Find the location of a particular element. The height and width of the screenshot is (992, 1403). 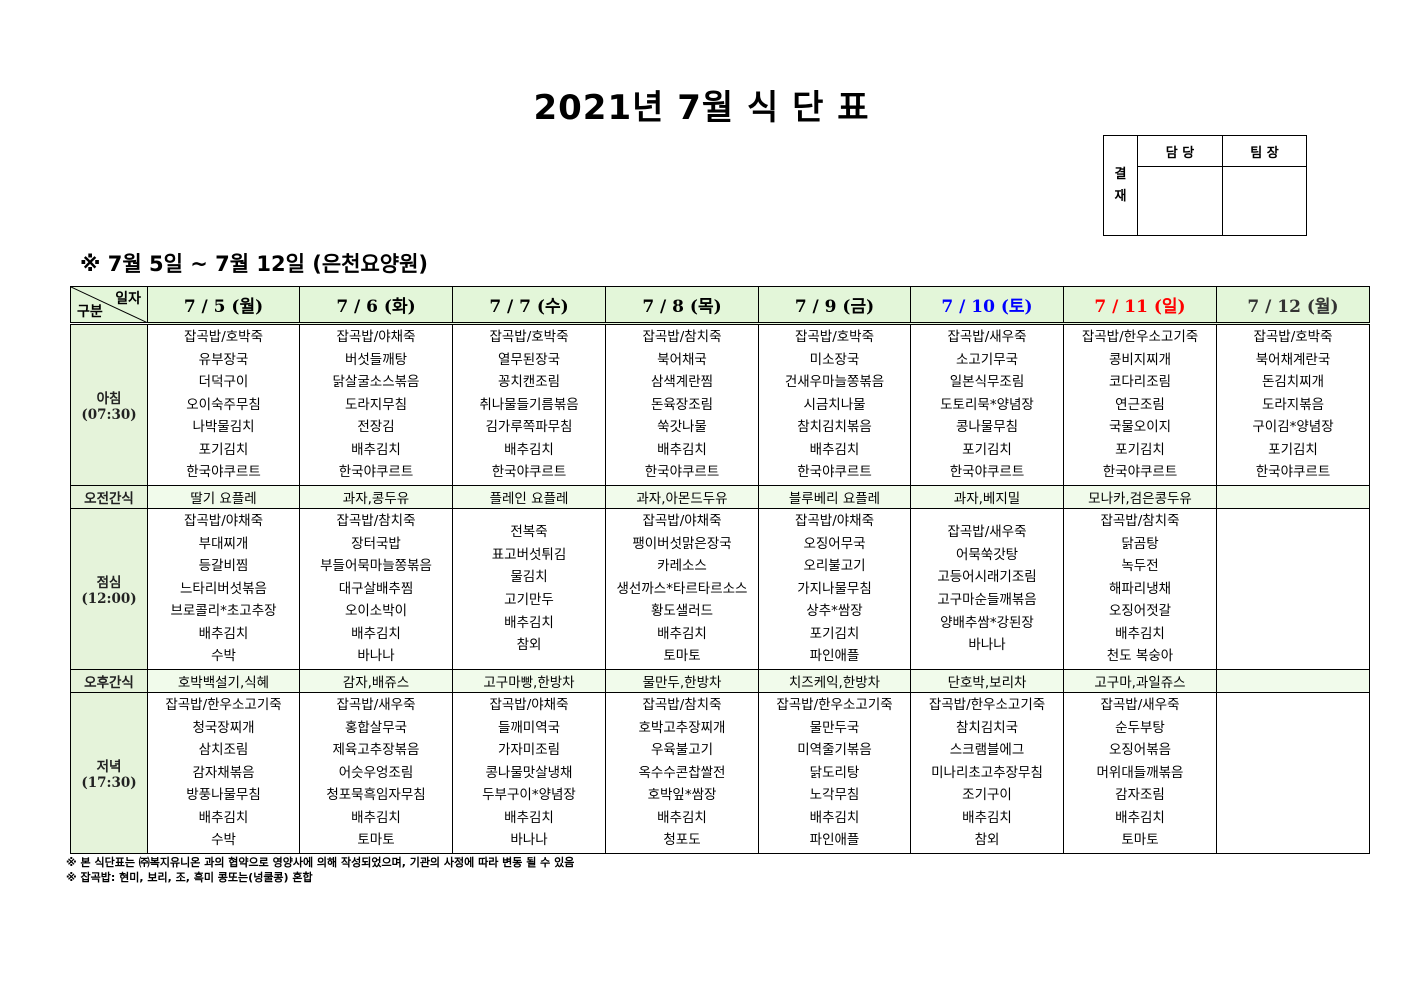

menu-item: 호박고추장찌개 is located at coordinates (682, 727).